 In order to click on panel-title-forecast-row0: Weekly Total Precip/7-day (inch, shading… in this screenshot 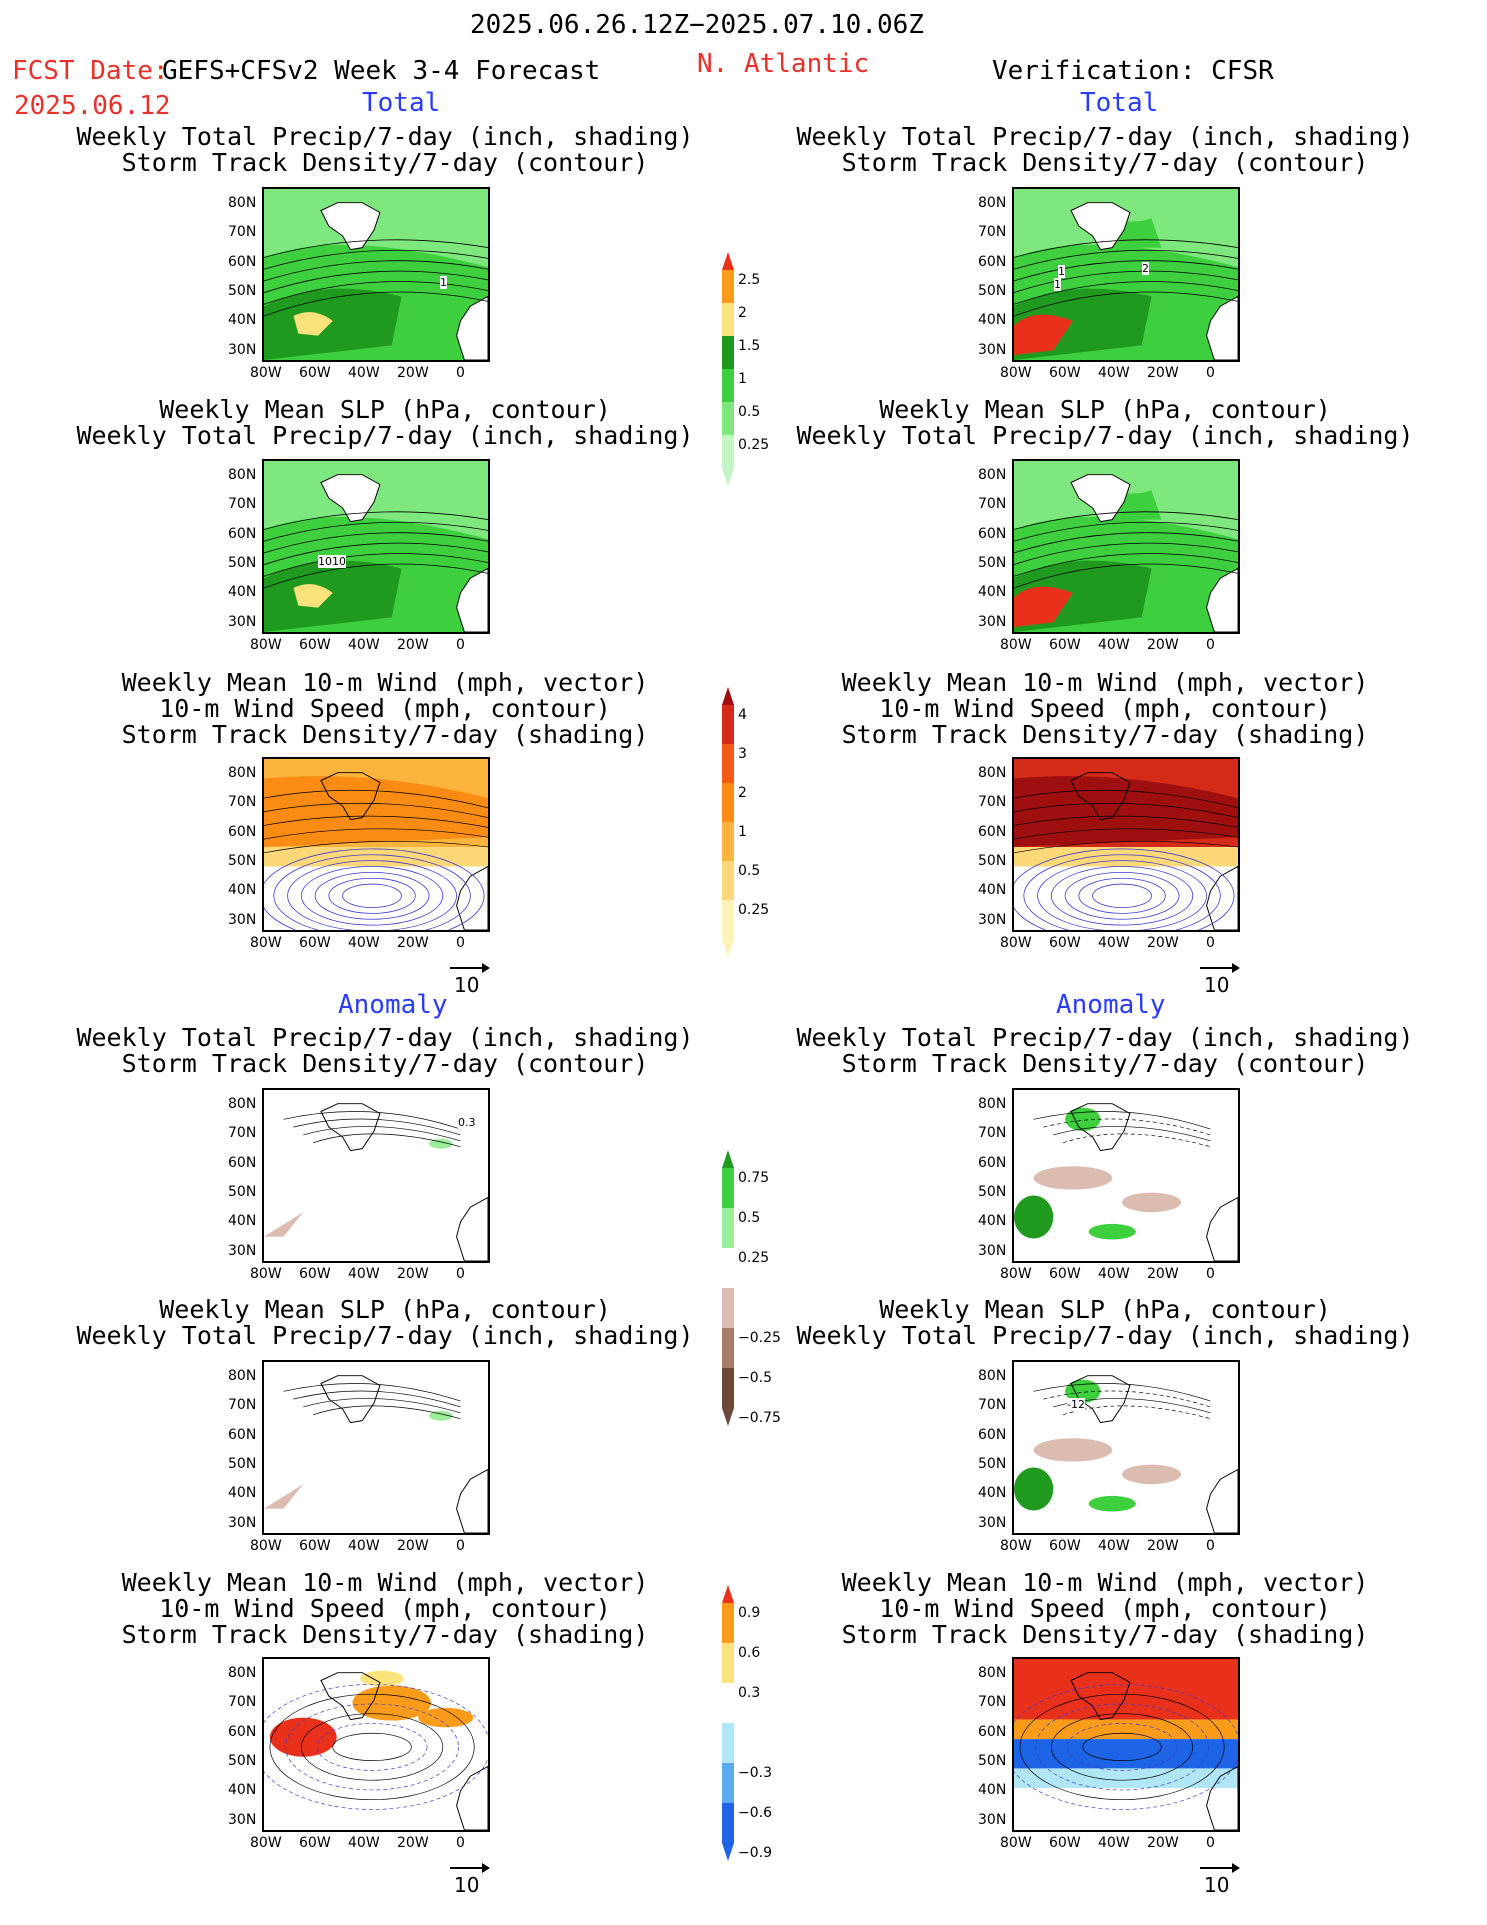, I will do `click(385, 150)`.